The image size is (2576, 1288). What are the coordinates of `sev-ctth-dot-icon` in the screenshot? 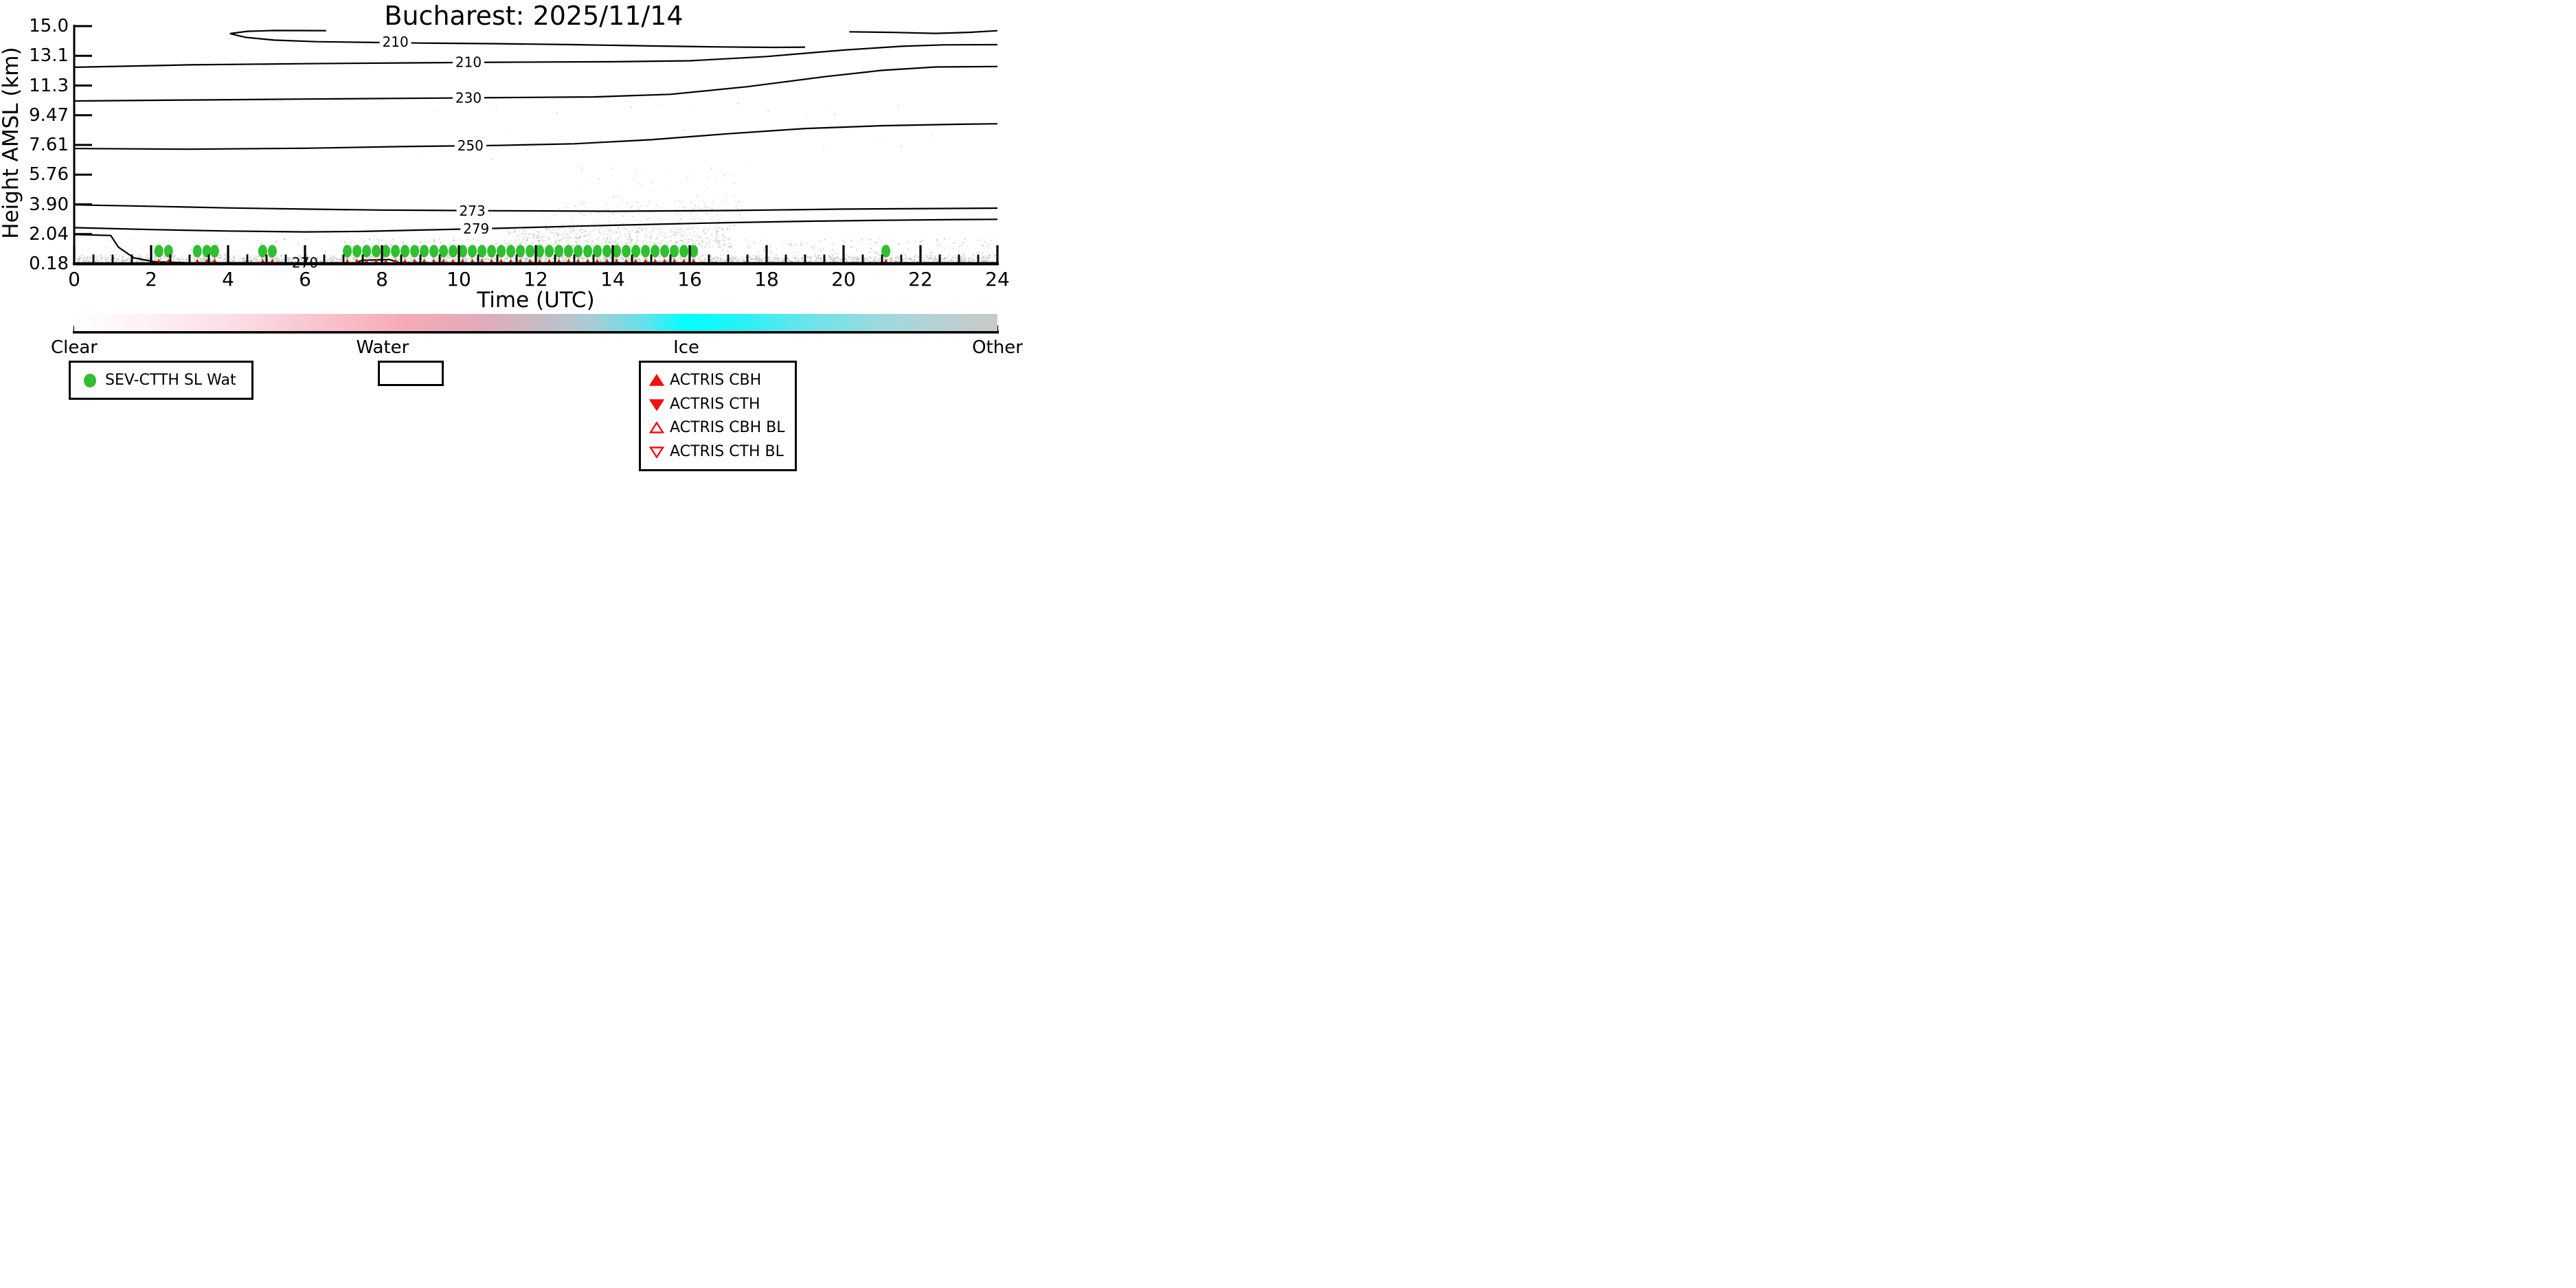 It's located at (90, 380).